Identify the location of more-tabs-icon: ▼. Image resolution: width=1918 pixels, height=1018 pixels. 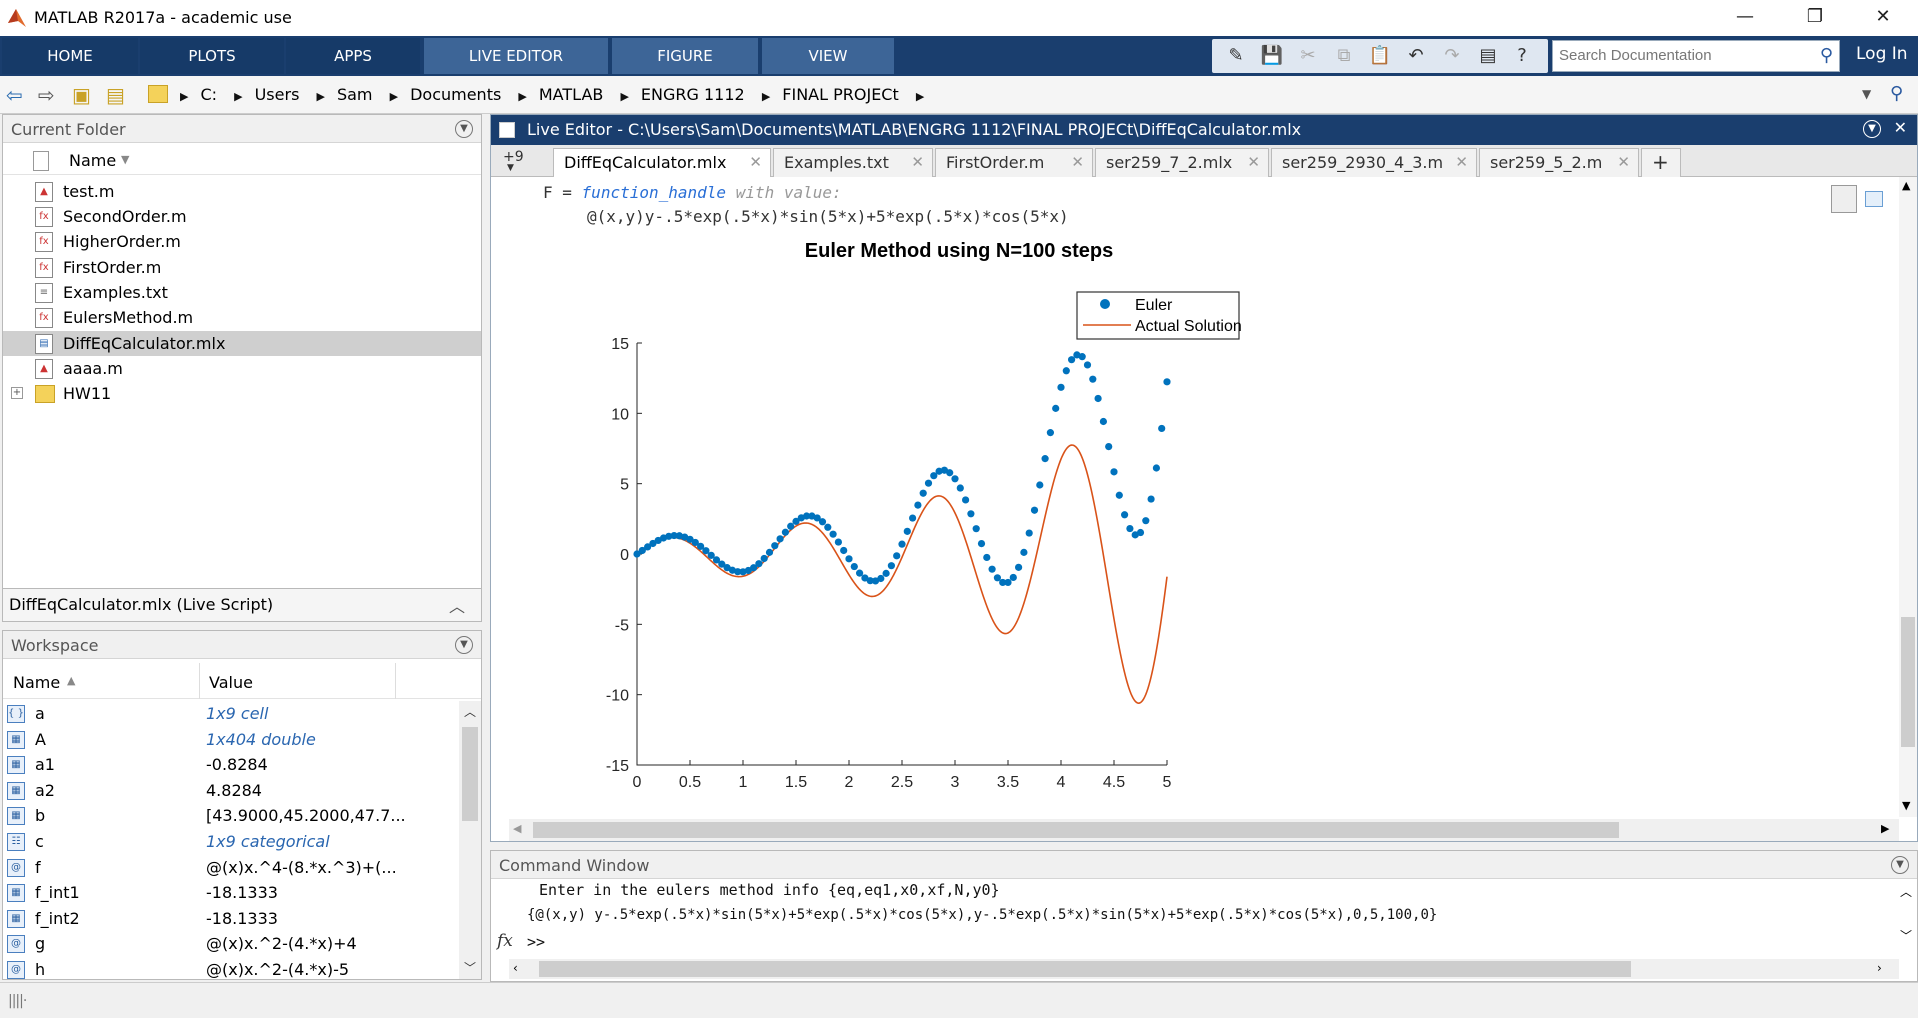
(510, 168).